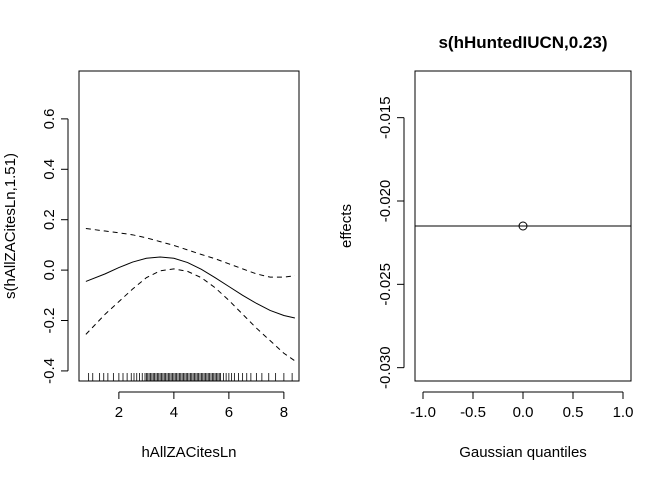 This screenshot has width=672, height=480. I want to click on y-tick-label: -0.2, so click(49, 321).